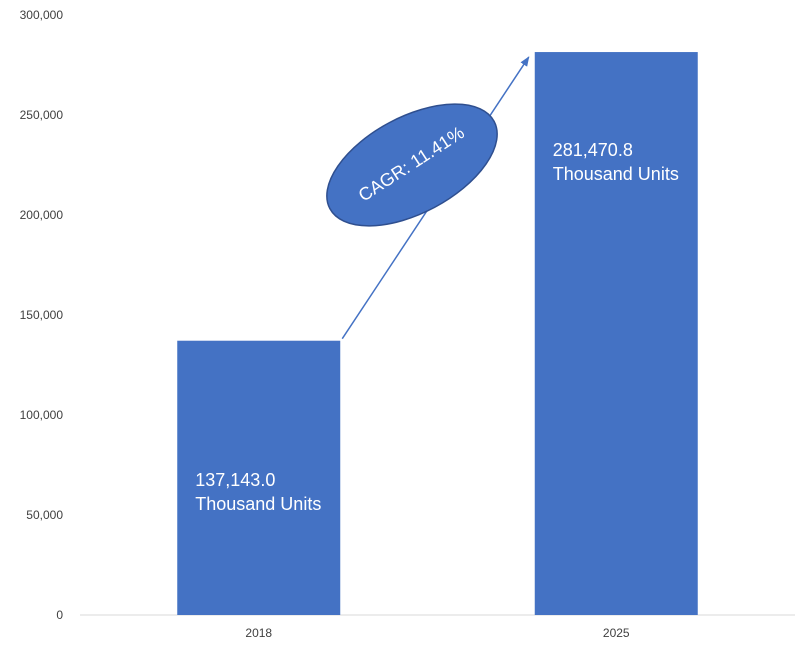 The height and width of the screenshot is (650, 800). Describe the element at coordinates (593, 150) in the screenshot. I see `data-label-value: 281,470.8` at that location.